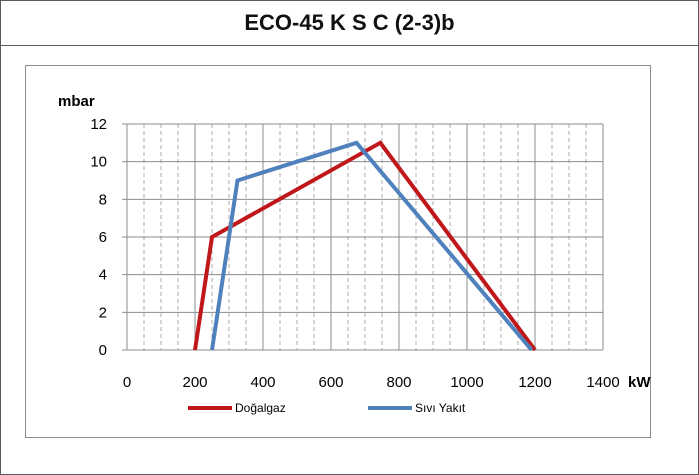 The image size is (699, 475). Describe the element at coordinates (98, 162) in the screenshot. I see `y-tick-label: 10` at that location.